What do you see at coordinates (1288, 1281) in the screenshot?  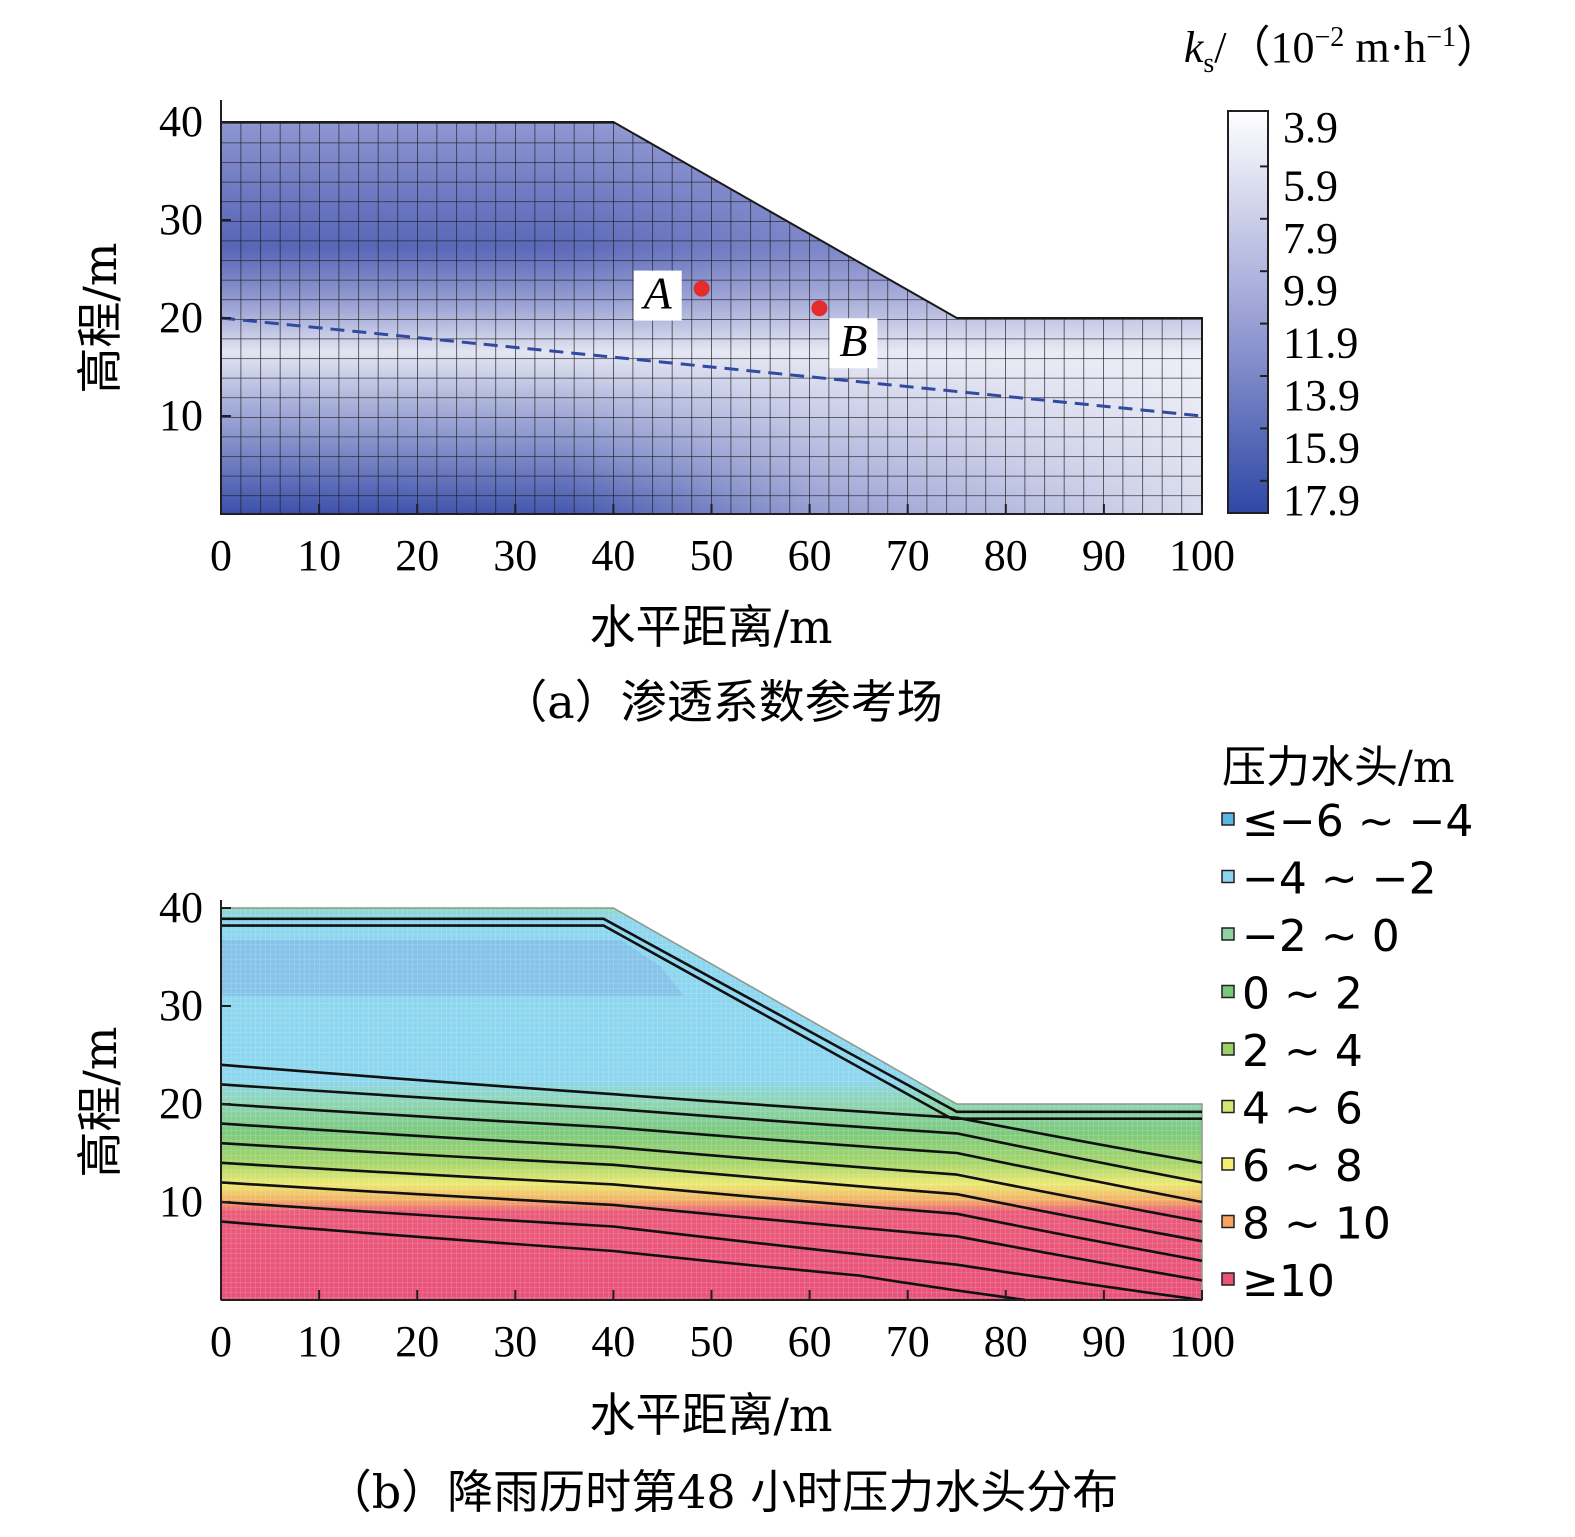 I see `legend-label: ≥10` at bounding box center [1288, 1281].